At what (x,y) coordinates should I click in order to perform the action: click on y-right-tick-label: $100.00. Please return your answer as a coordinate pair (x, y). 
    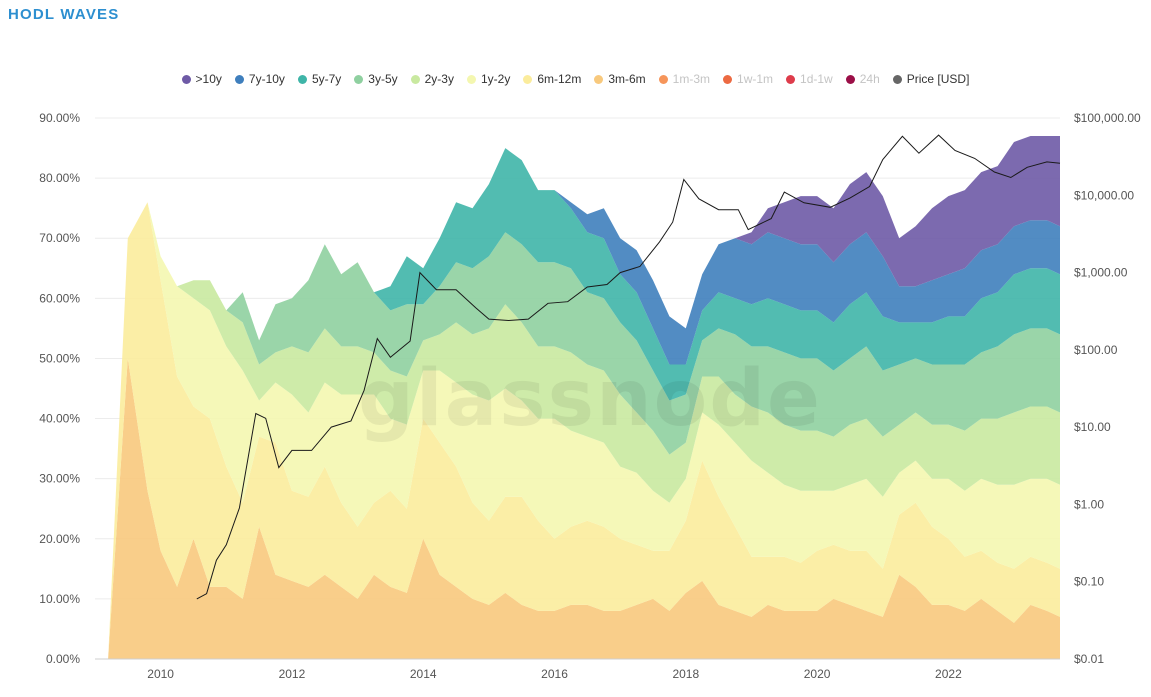
    Looking at the image, I should click on (1096, 350).